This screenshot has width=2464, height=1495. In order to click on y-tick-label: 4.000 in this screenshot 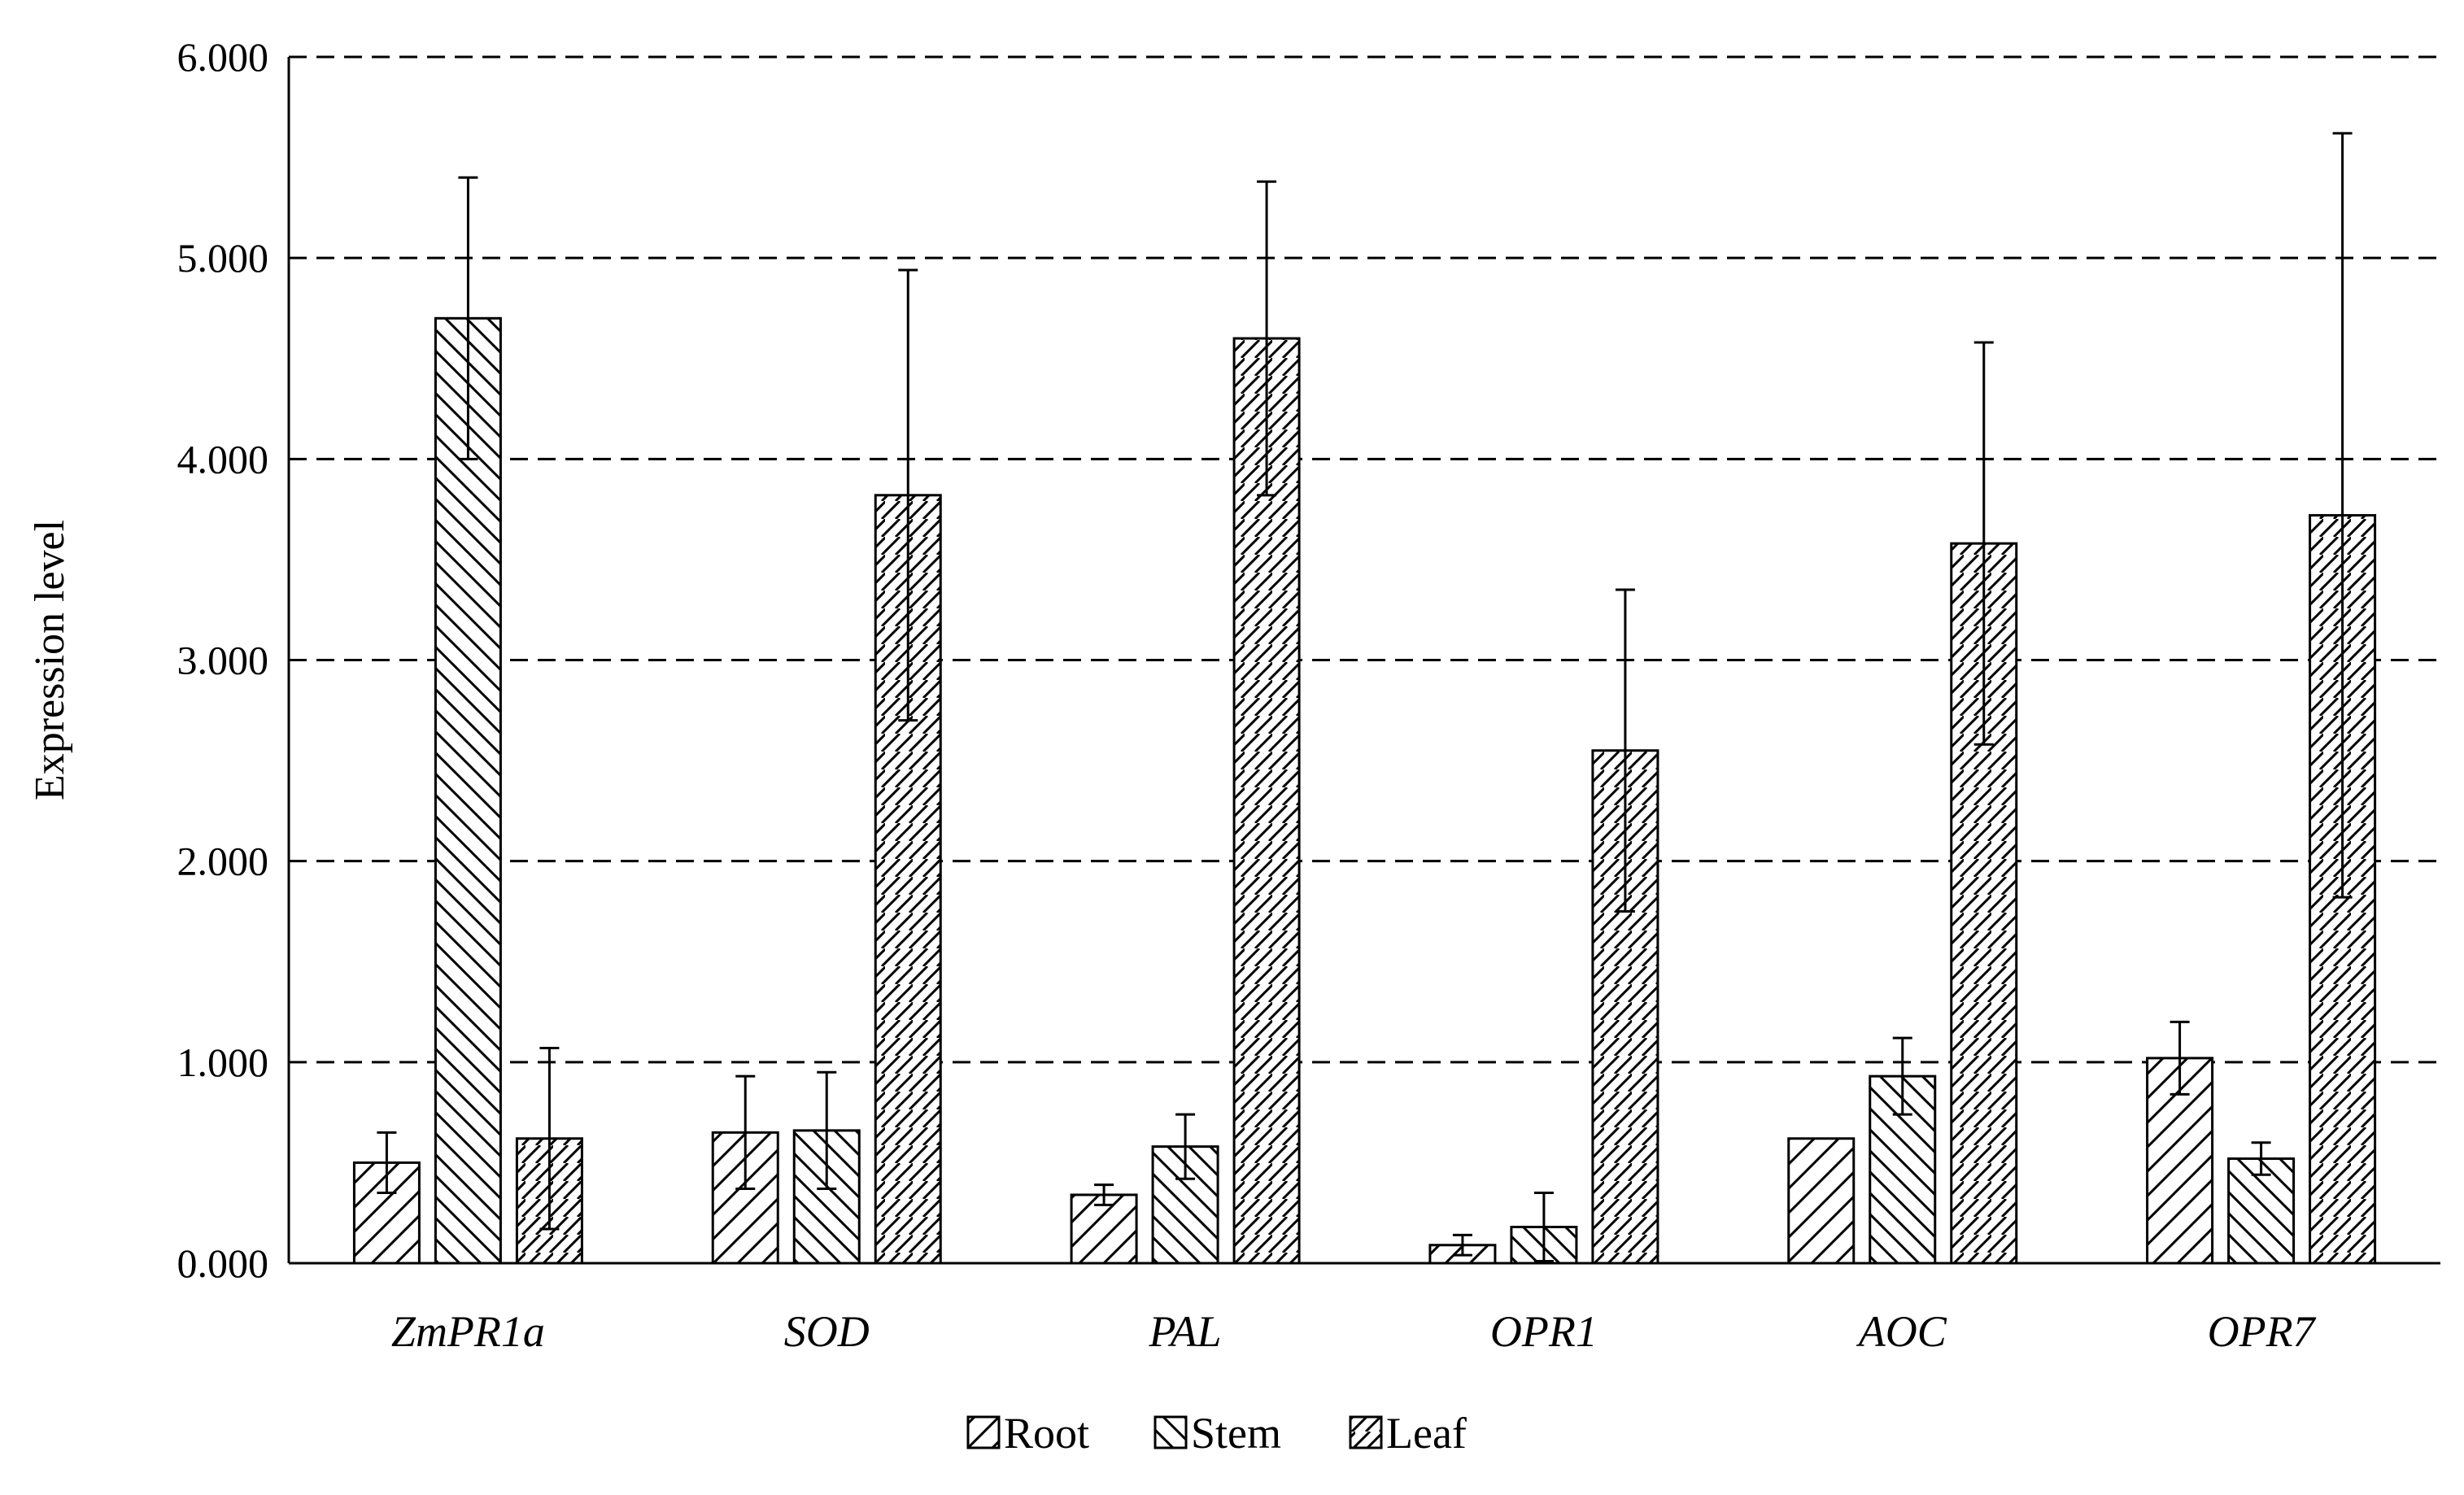, I will do `click(223, 459)`.